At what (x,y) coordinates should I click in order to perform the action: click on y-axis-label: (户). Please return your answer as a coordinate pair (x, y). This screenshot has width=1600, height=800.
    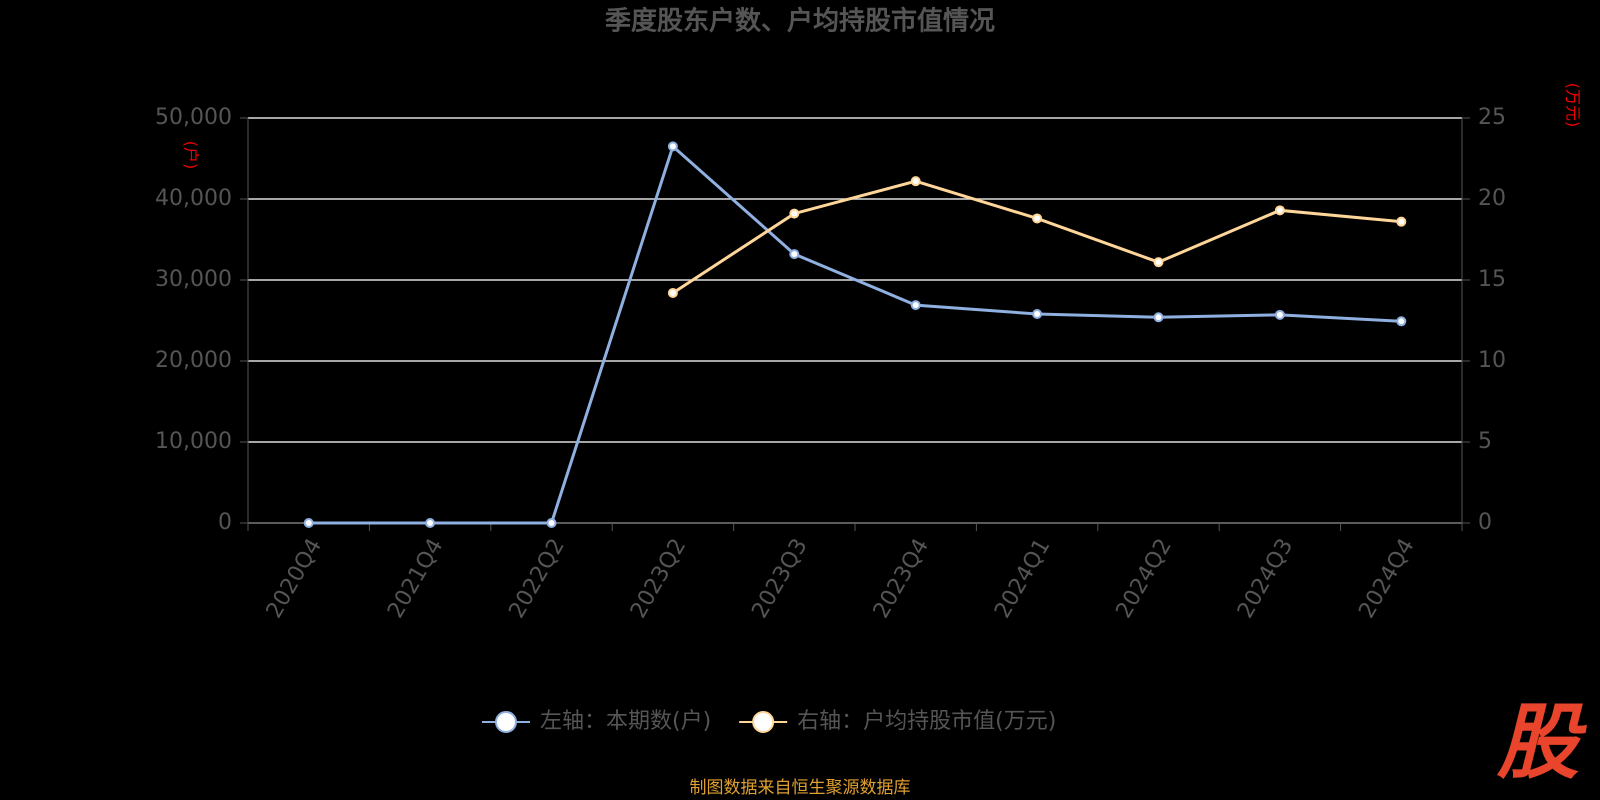
    Looking at the image, I should click on (191, 155).